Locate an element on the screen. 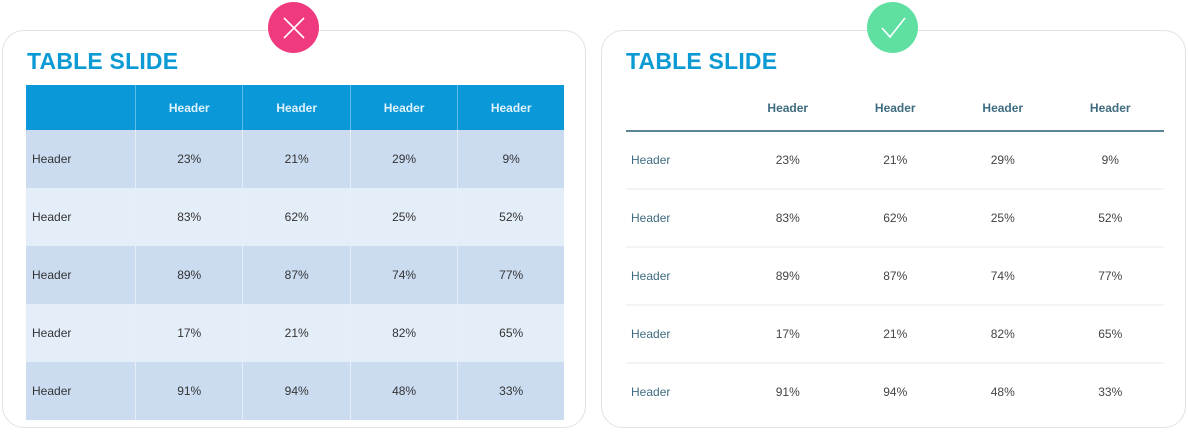  bad-slide-title: TABLE SLIDE is located at coordinates (103, 61).